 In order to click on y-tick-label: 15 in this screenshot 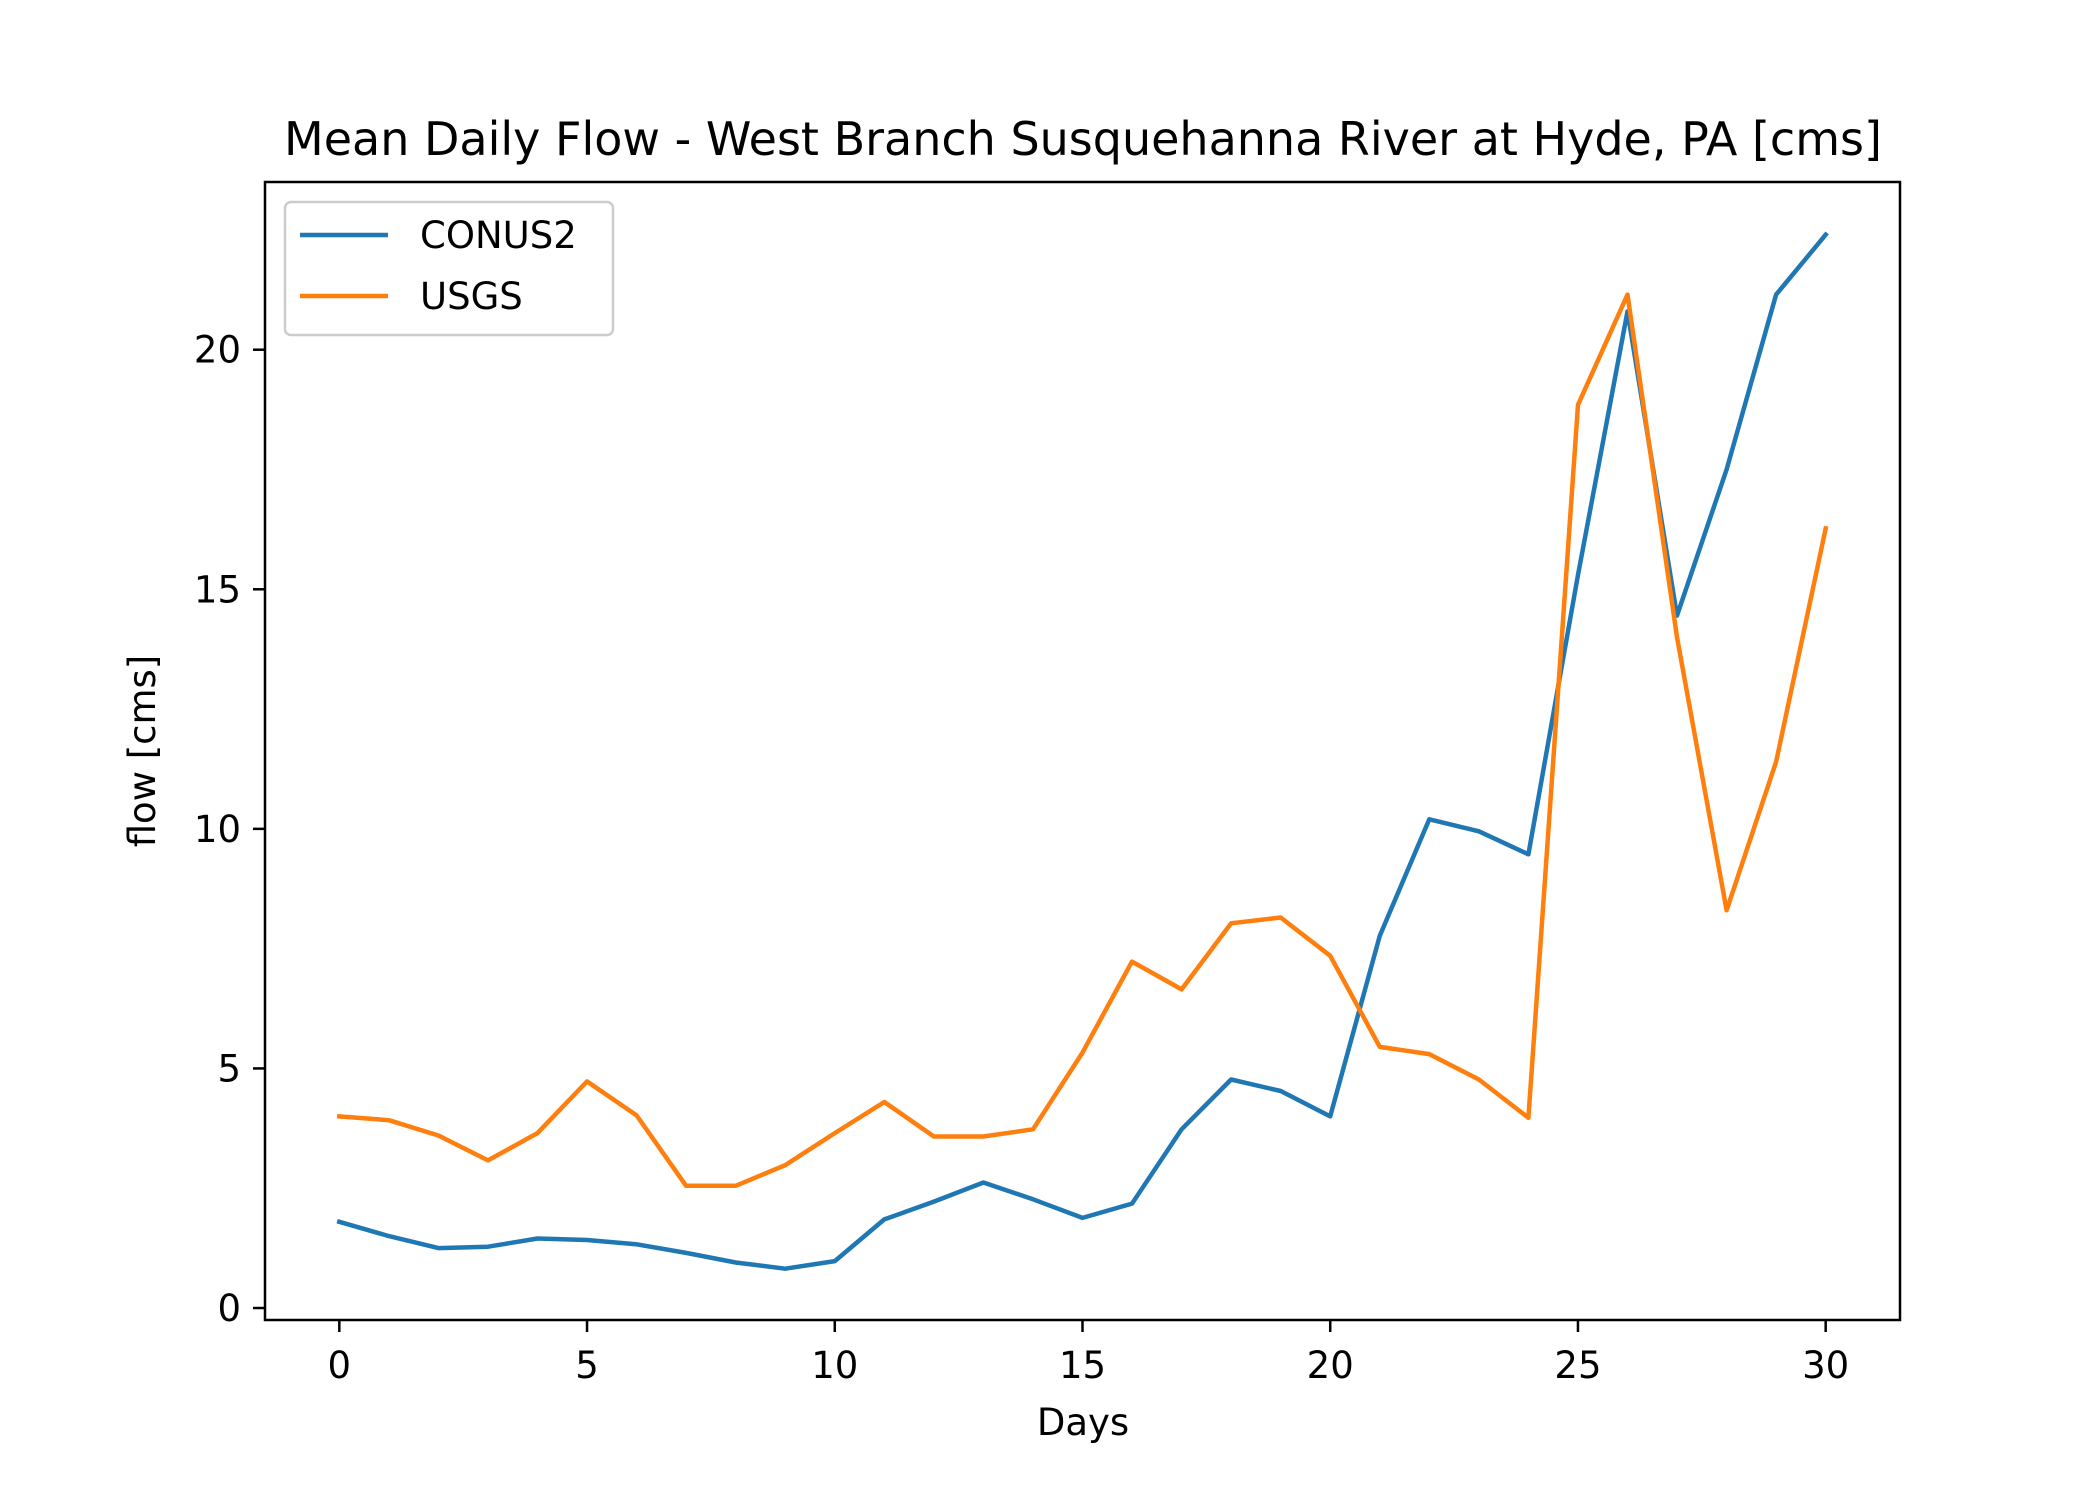, I will do `click(217, 589)`.